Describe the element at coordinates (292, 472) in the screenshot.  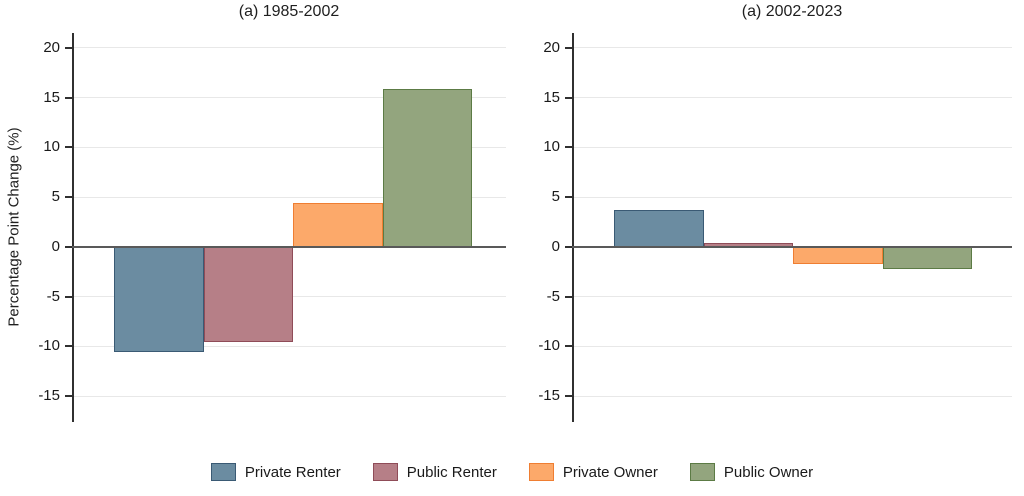
I see `legend-label: Private Renter` at that location.